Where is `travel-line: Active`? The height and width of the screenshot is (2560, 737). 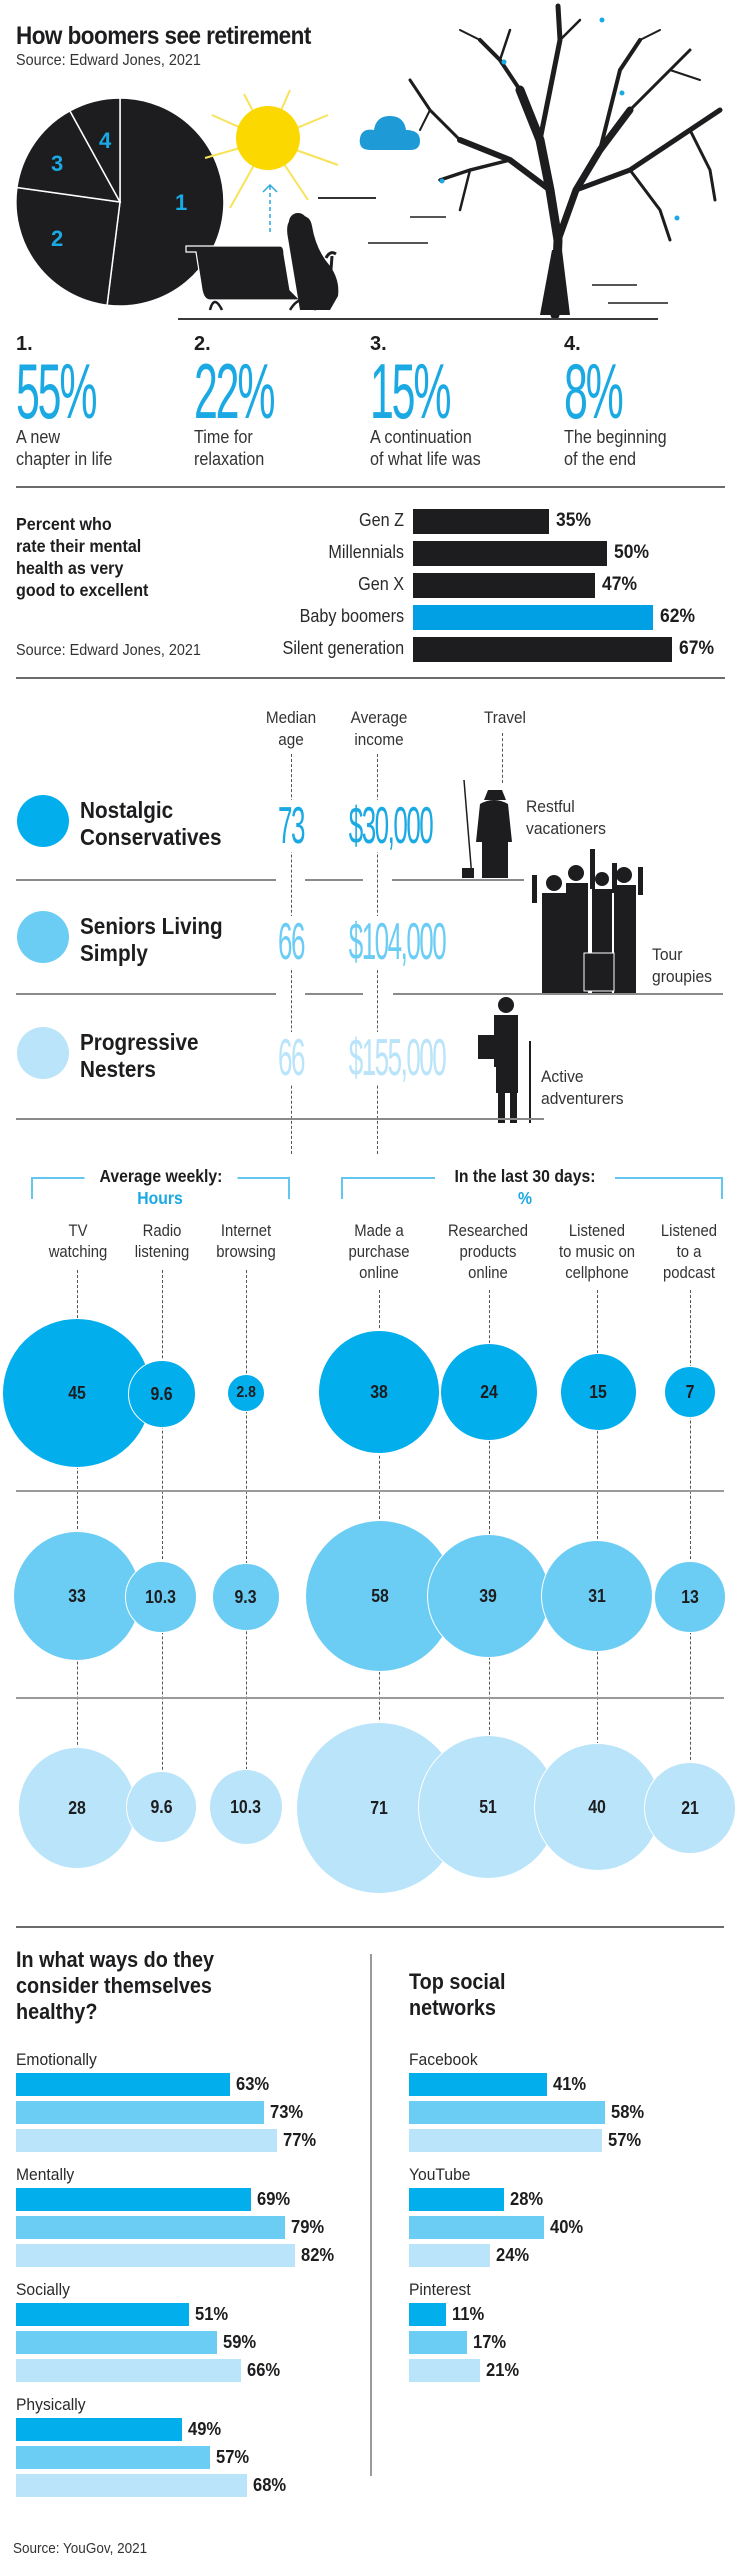 travel-line: Active is located at coordinates (562, 1076).